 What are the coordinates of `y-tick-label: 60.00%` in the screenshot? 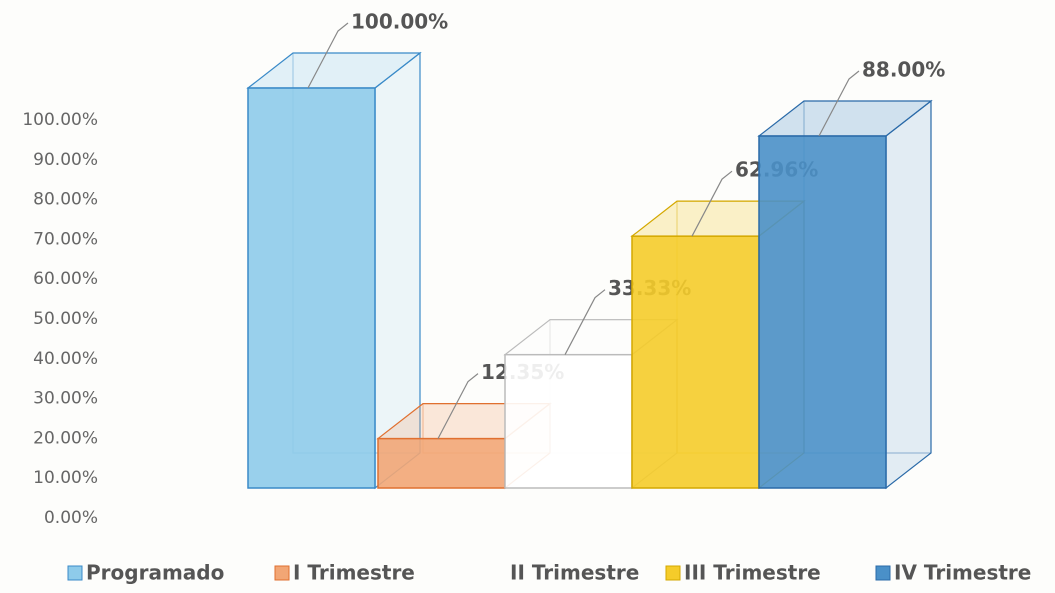 It's located at (65, 279).